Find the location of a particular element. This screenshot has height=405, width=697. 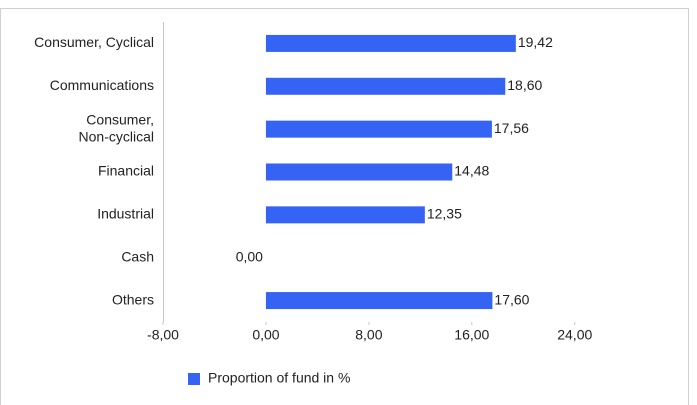

x-tick-label: 8,00 is located at coordinates (368, 335).